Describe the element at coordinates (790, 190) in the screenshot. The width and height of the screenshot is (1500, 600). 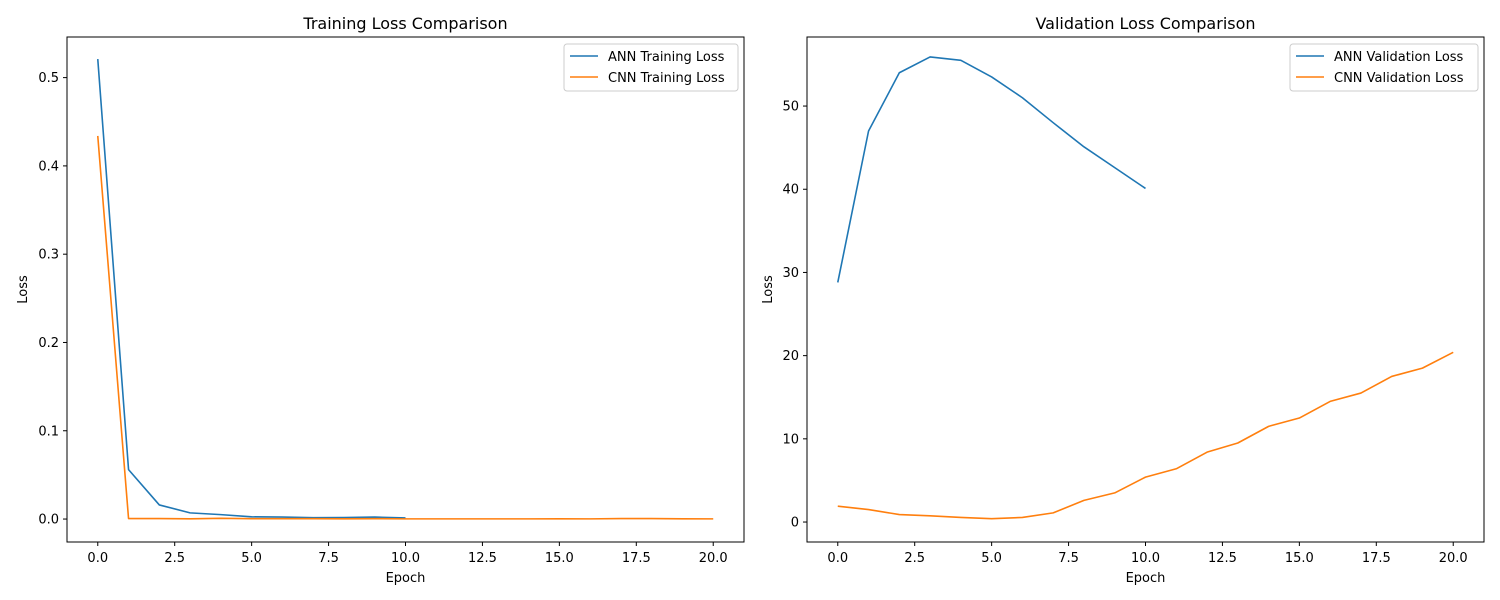
I see `y-tick-label: 40` at that location.